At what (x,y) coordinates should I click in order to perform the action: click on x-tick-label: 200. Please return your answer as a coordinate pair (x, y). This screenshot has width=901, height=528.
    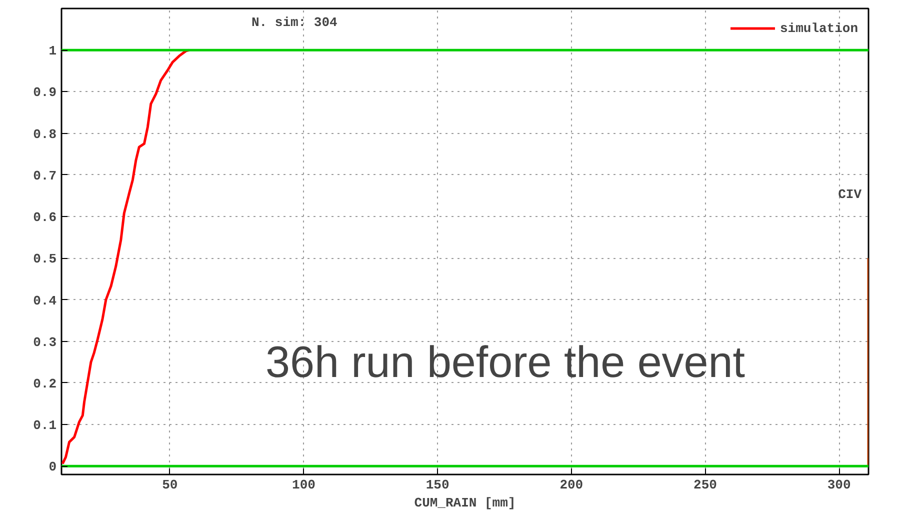
    Looking at the image, I should click on (572, 485).